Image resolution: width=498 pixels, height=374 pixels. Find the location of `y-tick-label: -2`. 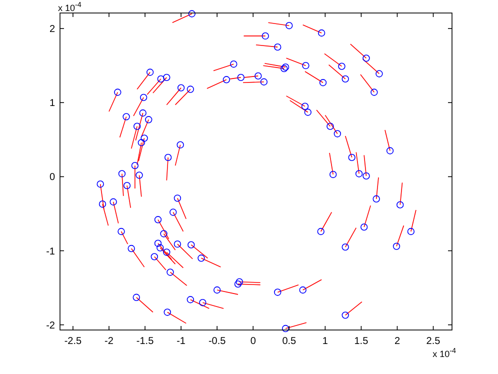

y-tick-label: -2 is located at coordinates (51, 326).